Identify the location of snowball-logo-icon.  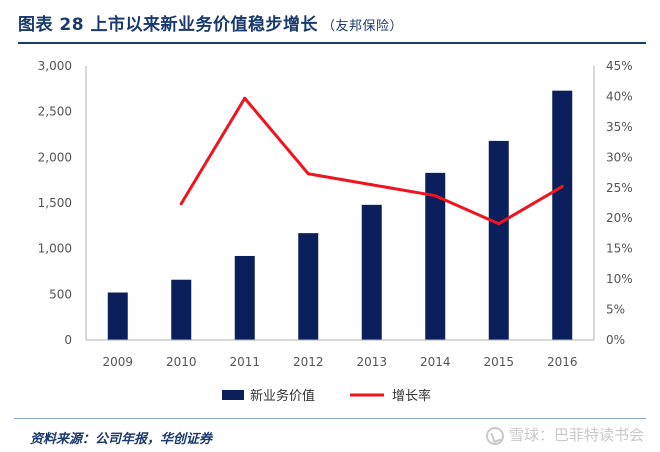
(494, 436).